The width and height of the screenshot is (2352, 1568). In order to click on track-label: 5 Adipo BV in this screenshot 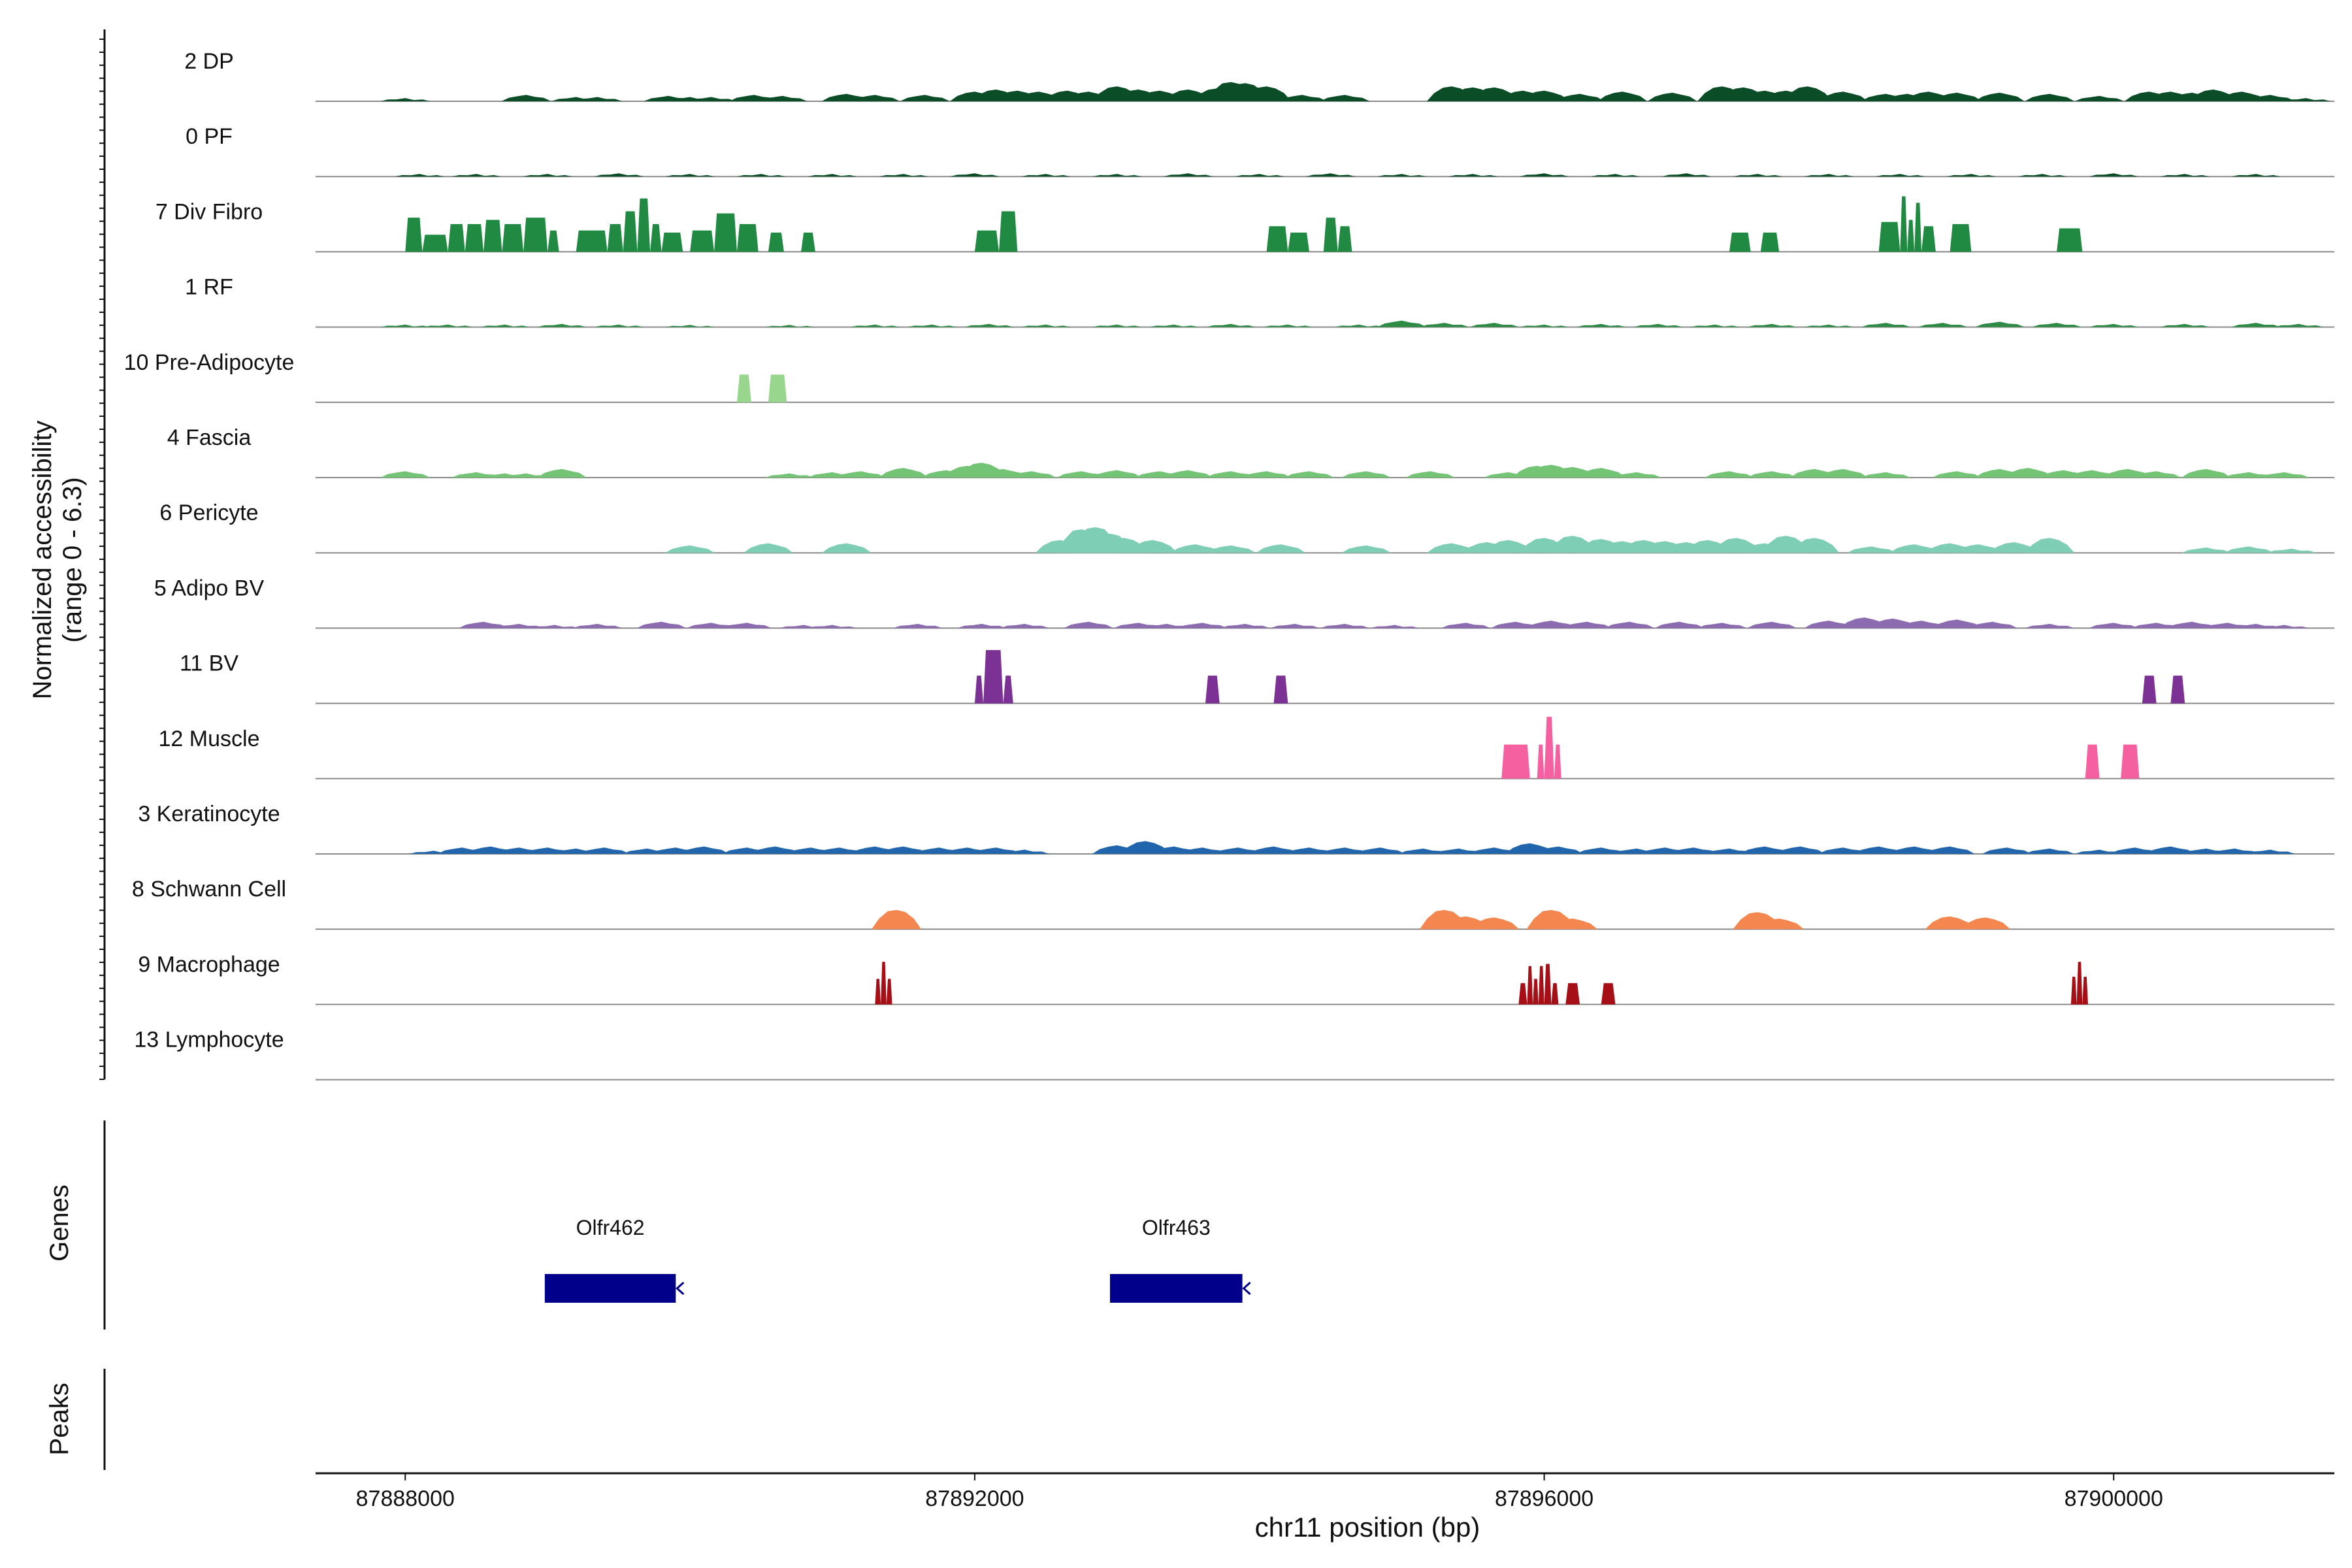, I will do `click(209, 588)`.